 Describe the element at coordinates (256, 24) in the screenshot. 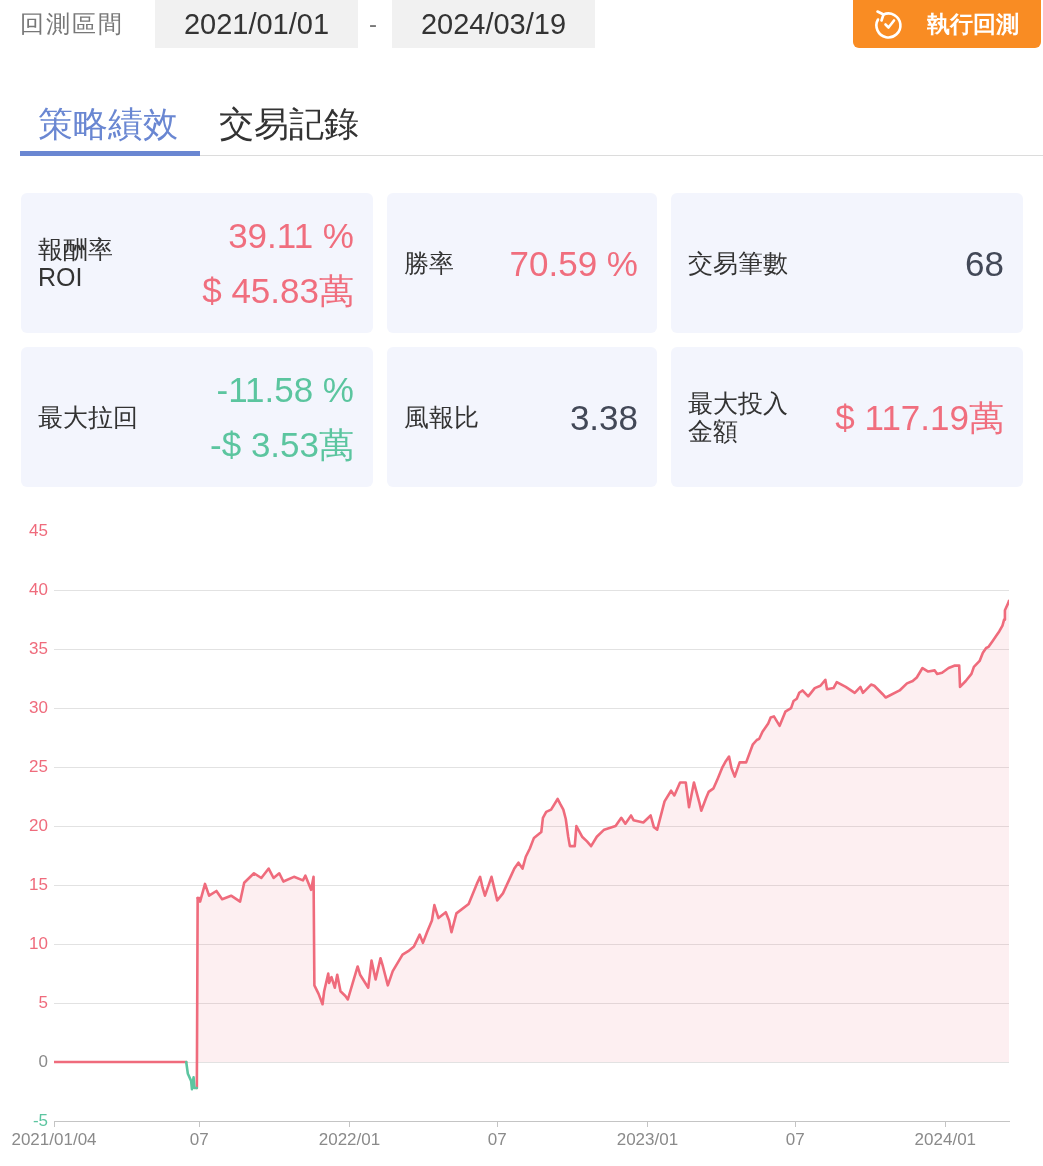

I see `date-field: 2021/01/01` at that location.